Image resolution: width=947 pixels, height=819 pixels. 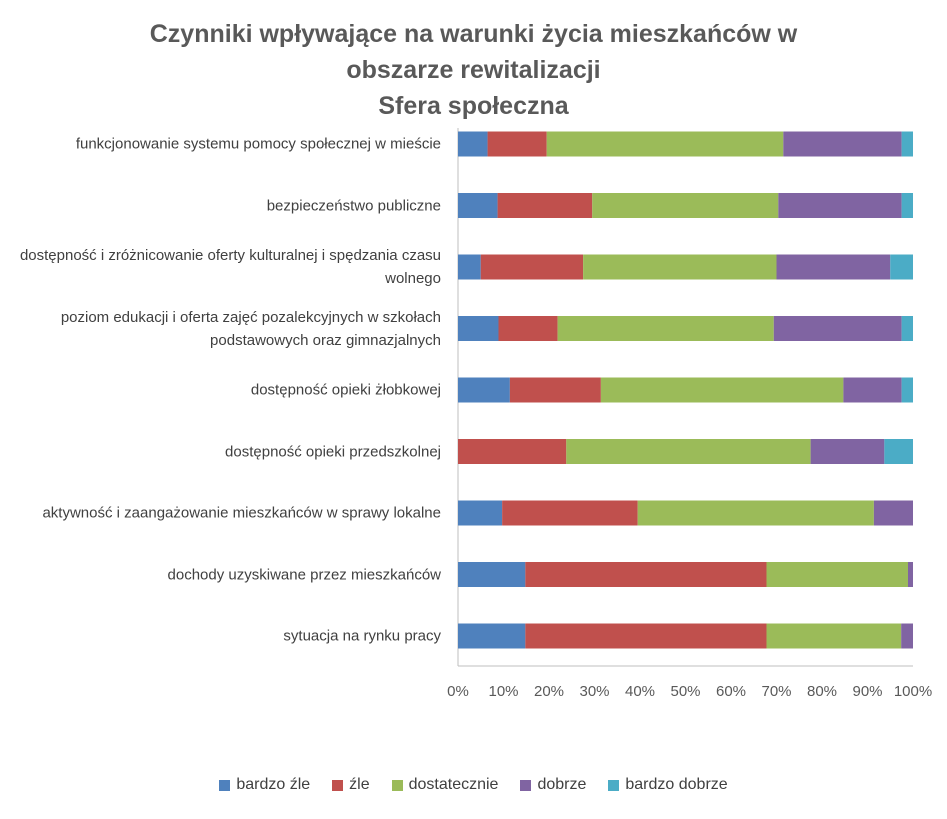 What do you see at coordinates (549, 691) in the screenshot?
I see `tick-label: 20%` at bounding box center [549, 691].